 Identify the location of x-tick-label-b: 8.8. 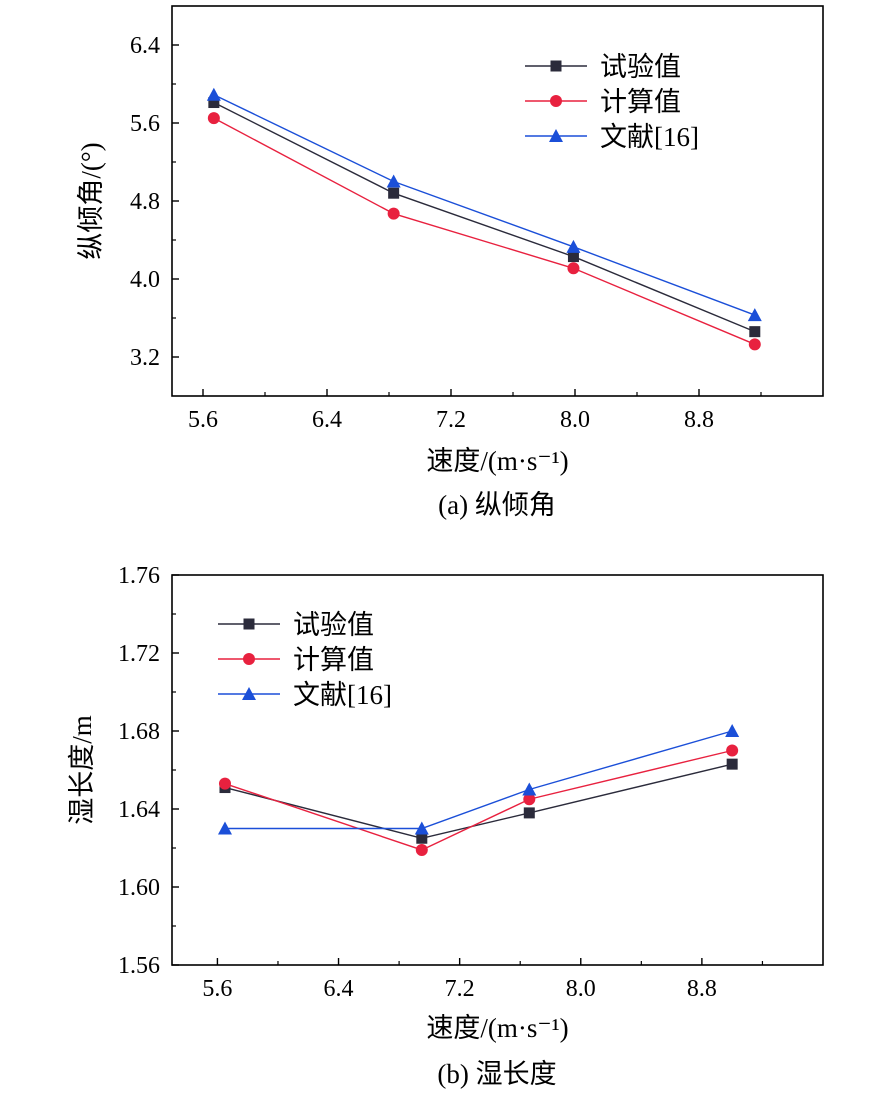
(702, 989).